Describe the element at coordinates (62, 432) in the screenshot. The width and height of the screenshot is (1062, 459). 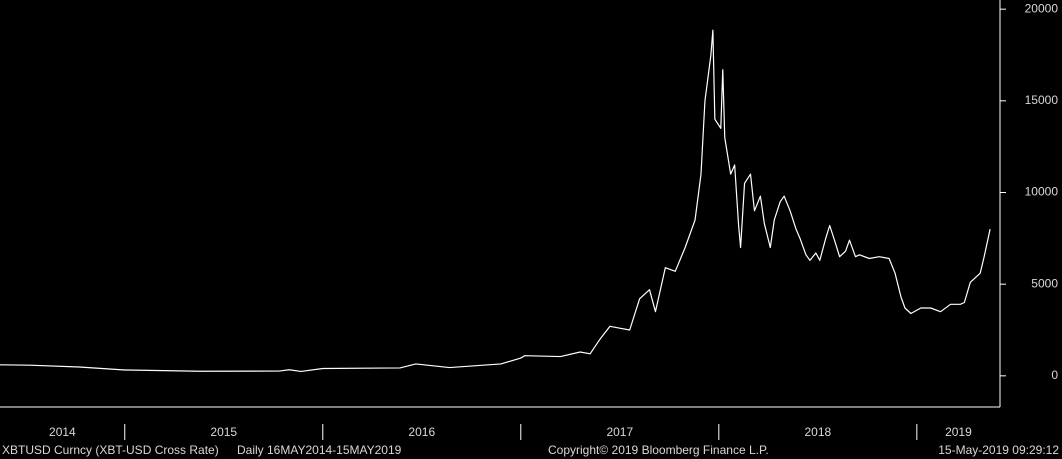
I see `x-tick-label: 2014` at that location.